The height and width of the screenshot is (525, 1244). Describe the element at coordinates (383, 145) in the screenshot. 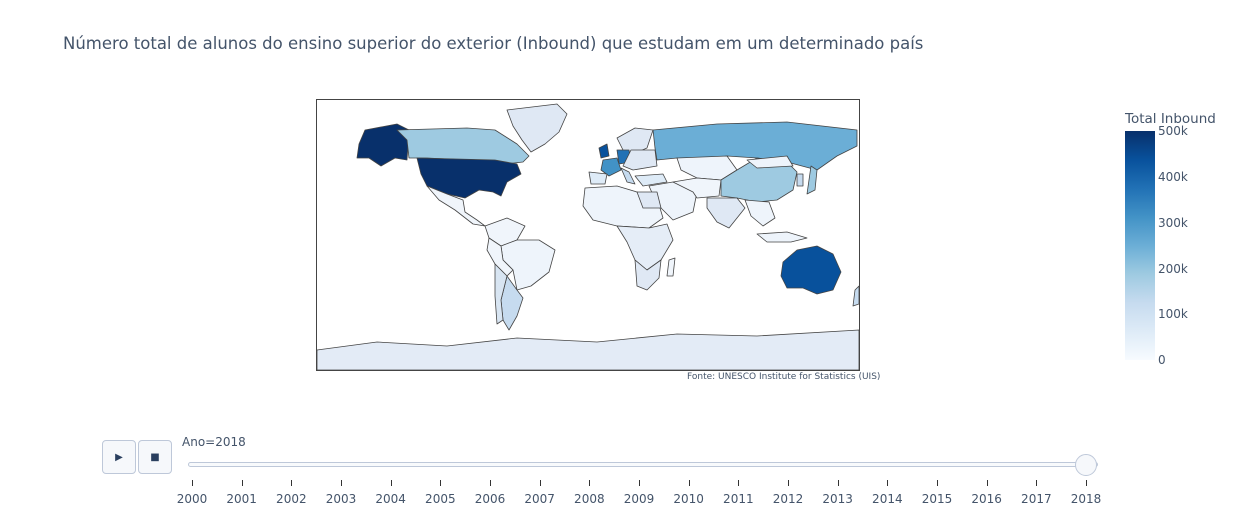

I see `country-alaska` at that location.